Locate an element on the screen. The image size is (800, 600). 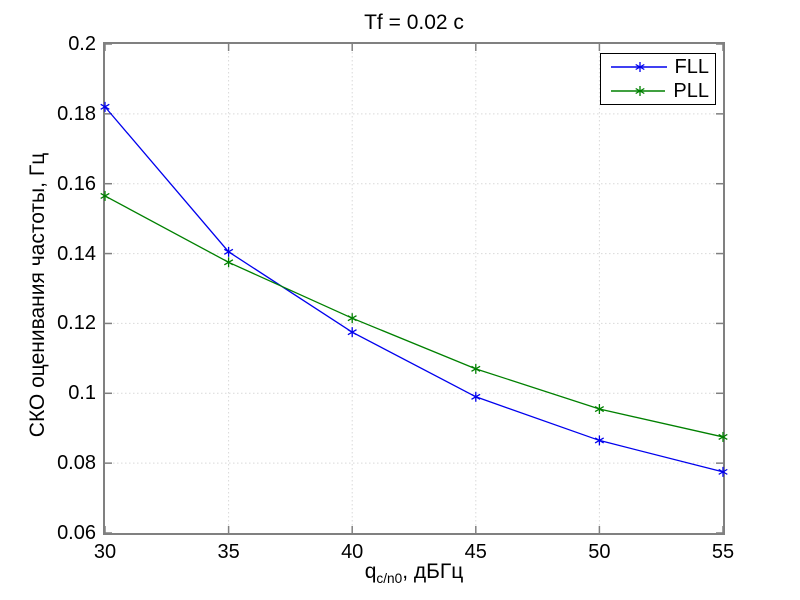
x-tick-label: 45 is located at coordinates (475, 552).